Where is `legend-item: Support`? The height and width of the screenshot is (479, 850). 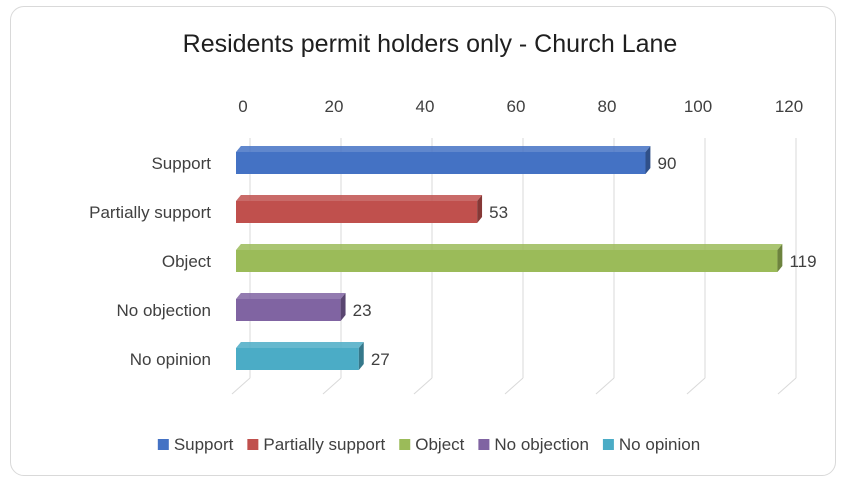
legend-item: Support is located at coordinates (195, 444).